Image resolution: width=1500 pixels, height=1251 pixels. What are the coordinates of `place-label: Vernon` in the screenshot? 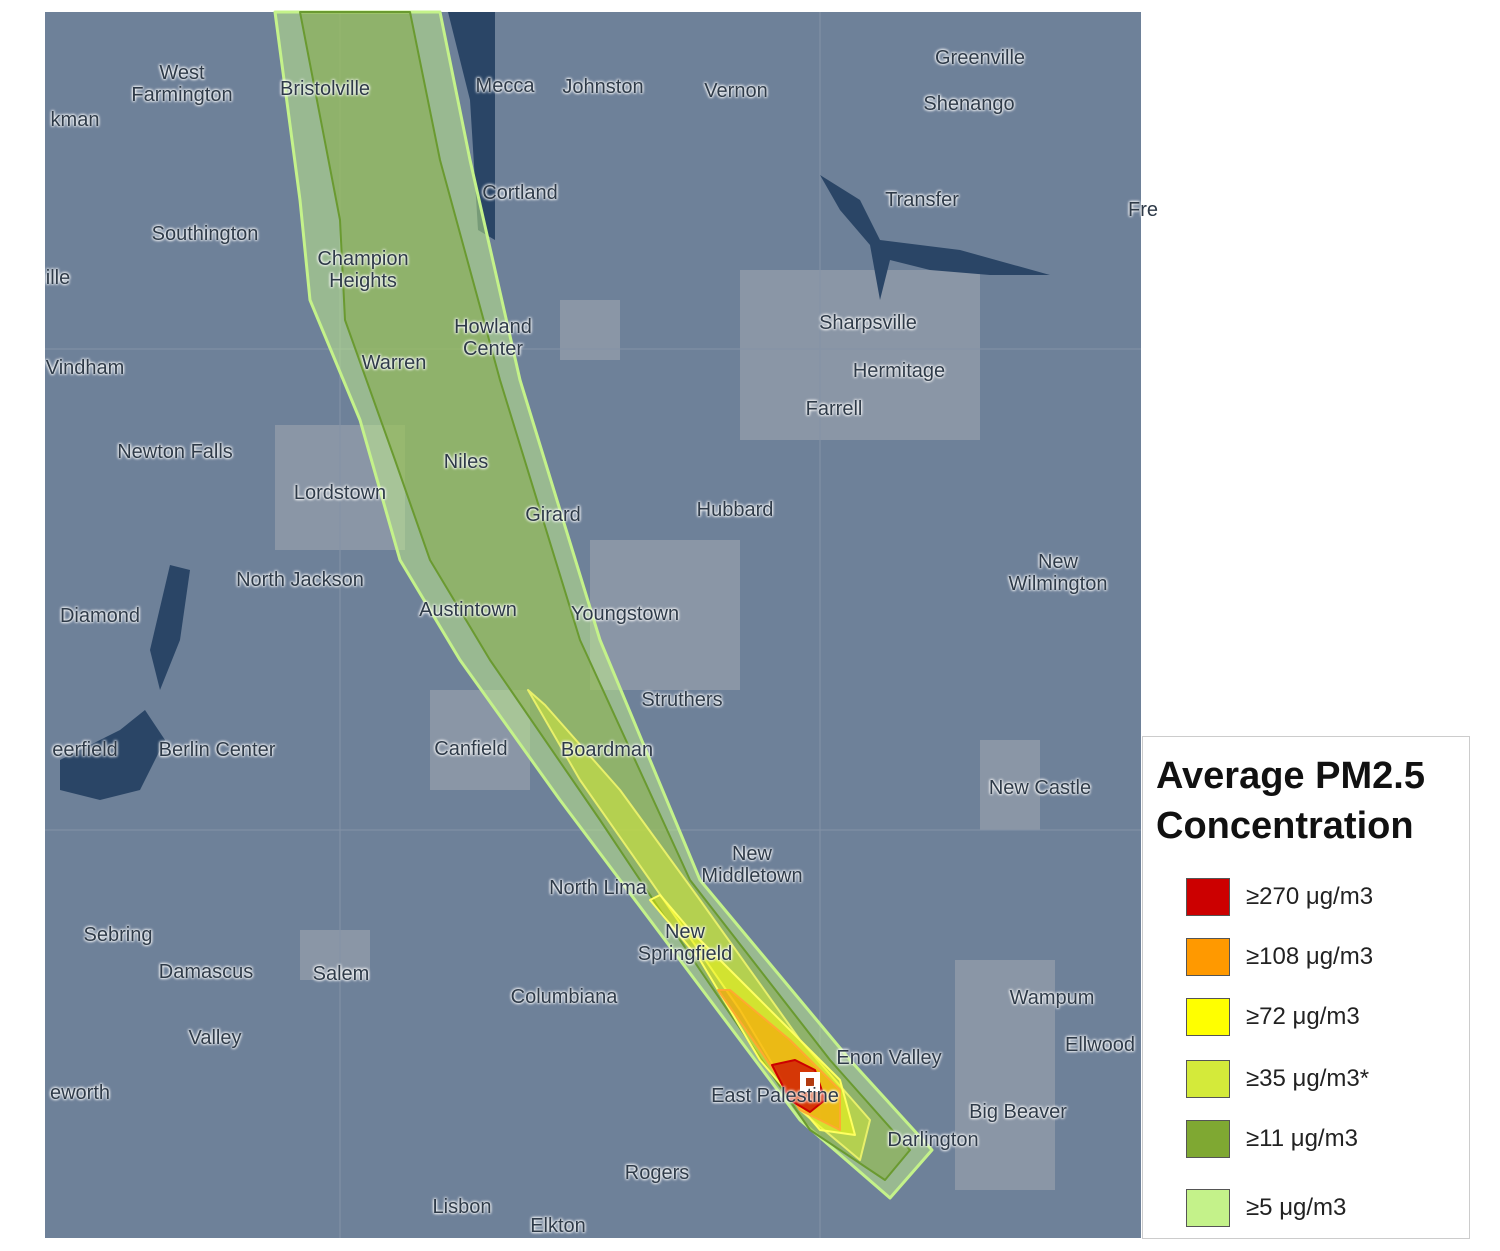 It's located at (736, 91).